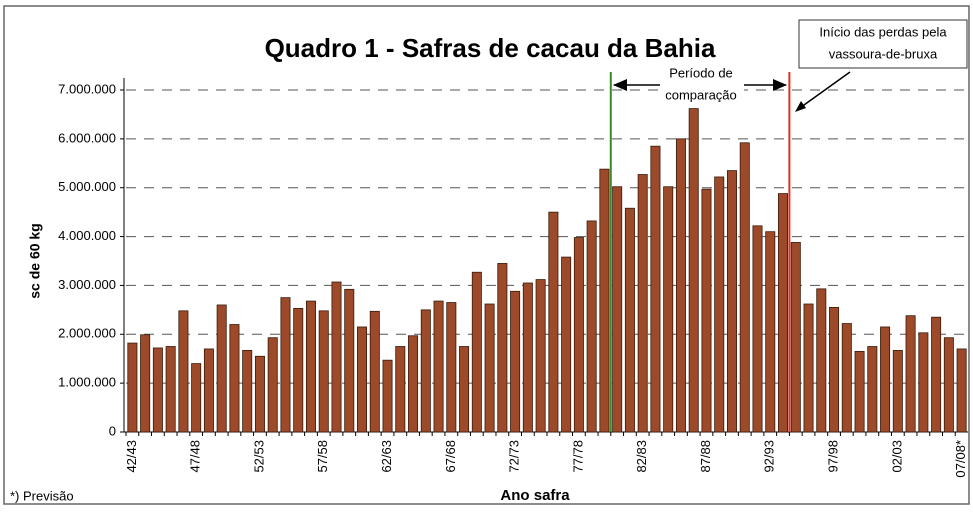 The width and height of the screenshot is (973, 512). I want to click on annotation-text: Início das perdas pela, so click(883, 31).